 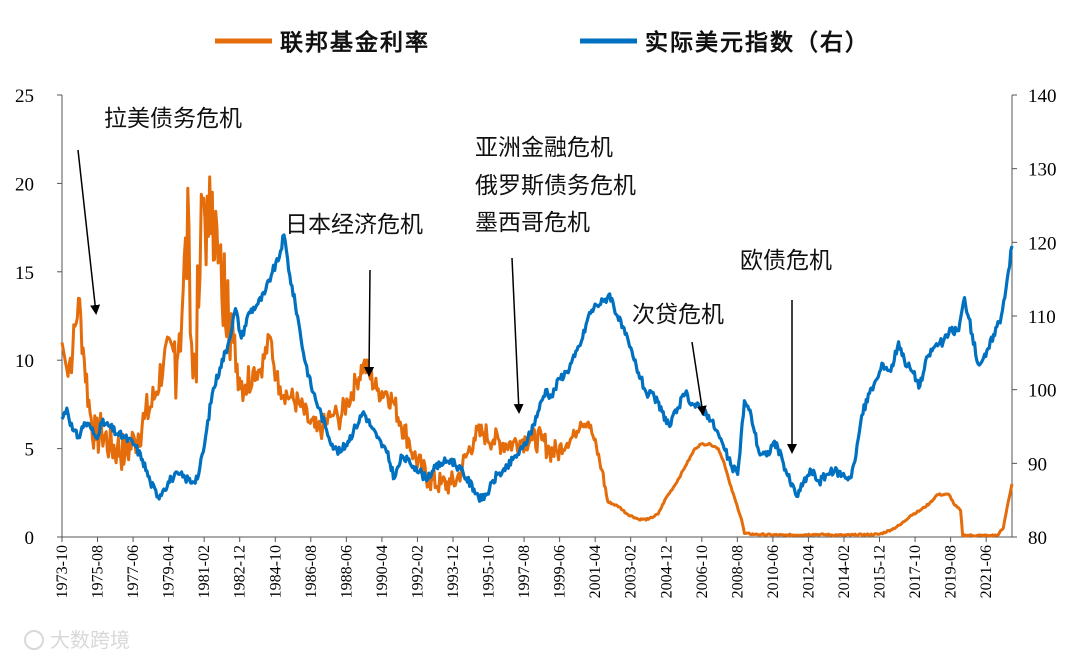 I want to click on annotation-japan-economic-crisis: 日本经济危机, so click(x=354, y=225).